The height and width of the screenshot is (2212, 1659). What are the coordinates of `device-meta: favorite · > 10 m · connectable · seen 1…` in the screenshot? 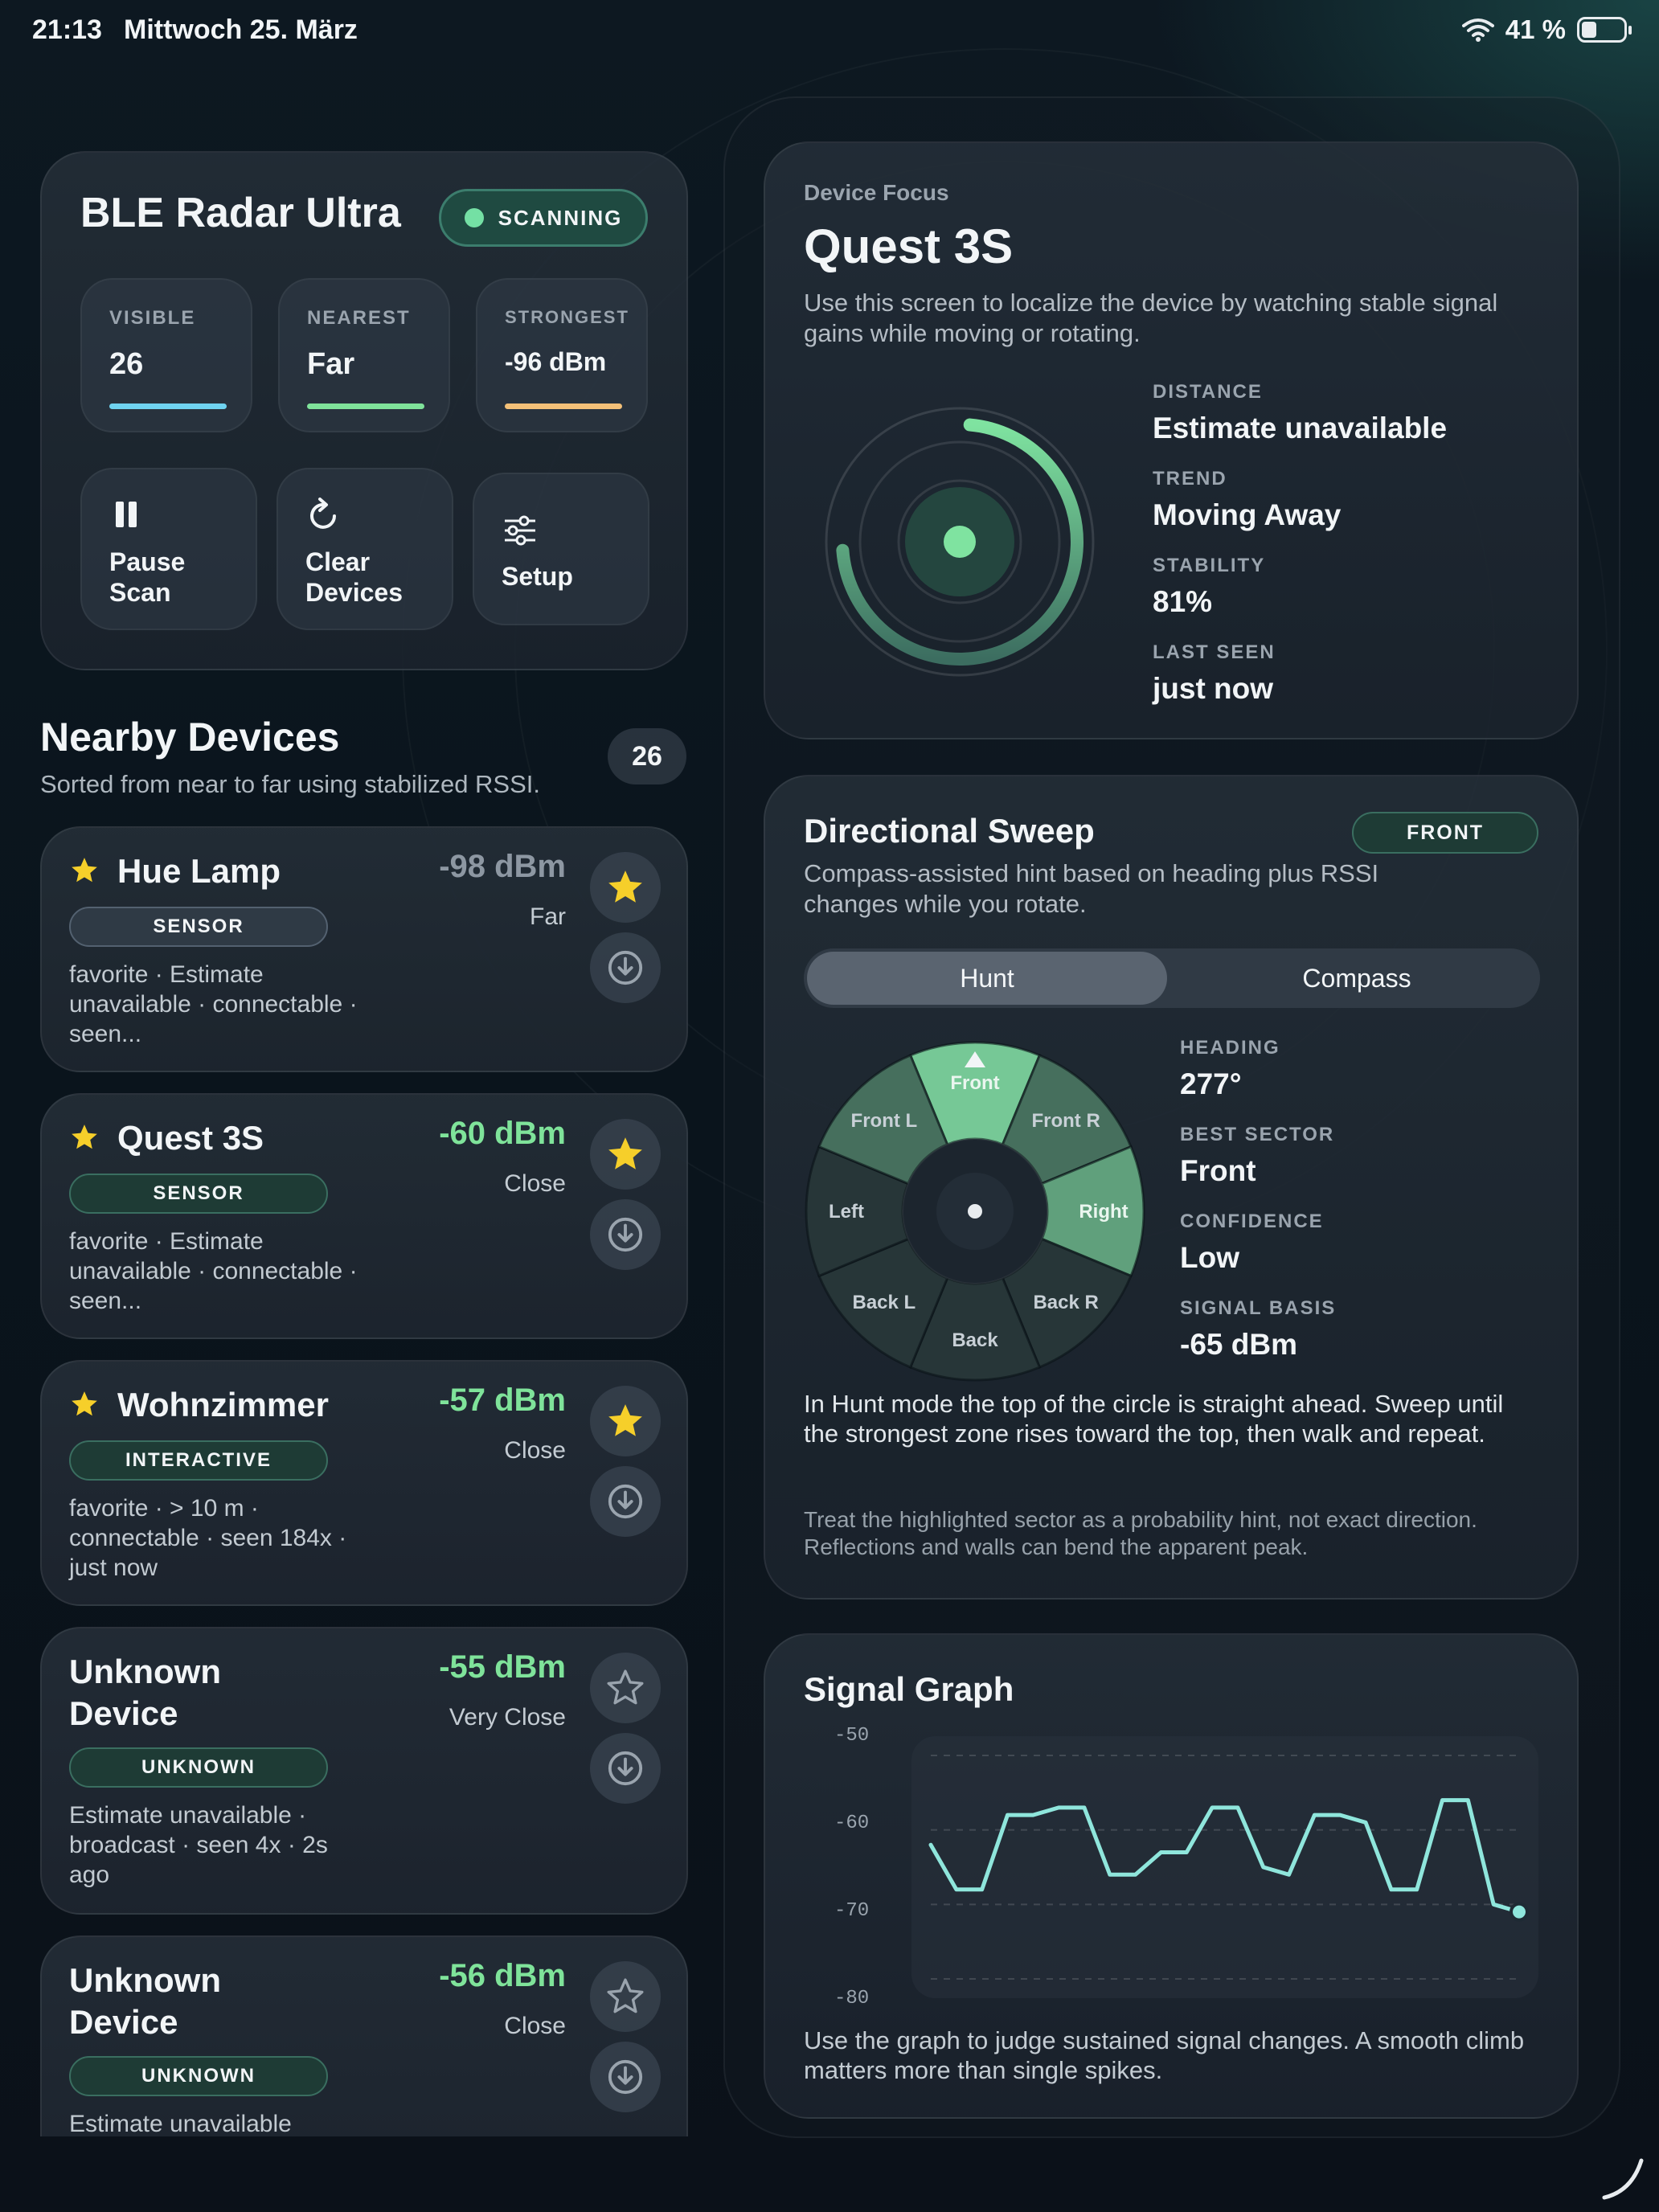 It's located at (208, 1538).